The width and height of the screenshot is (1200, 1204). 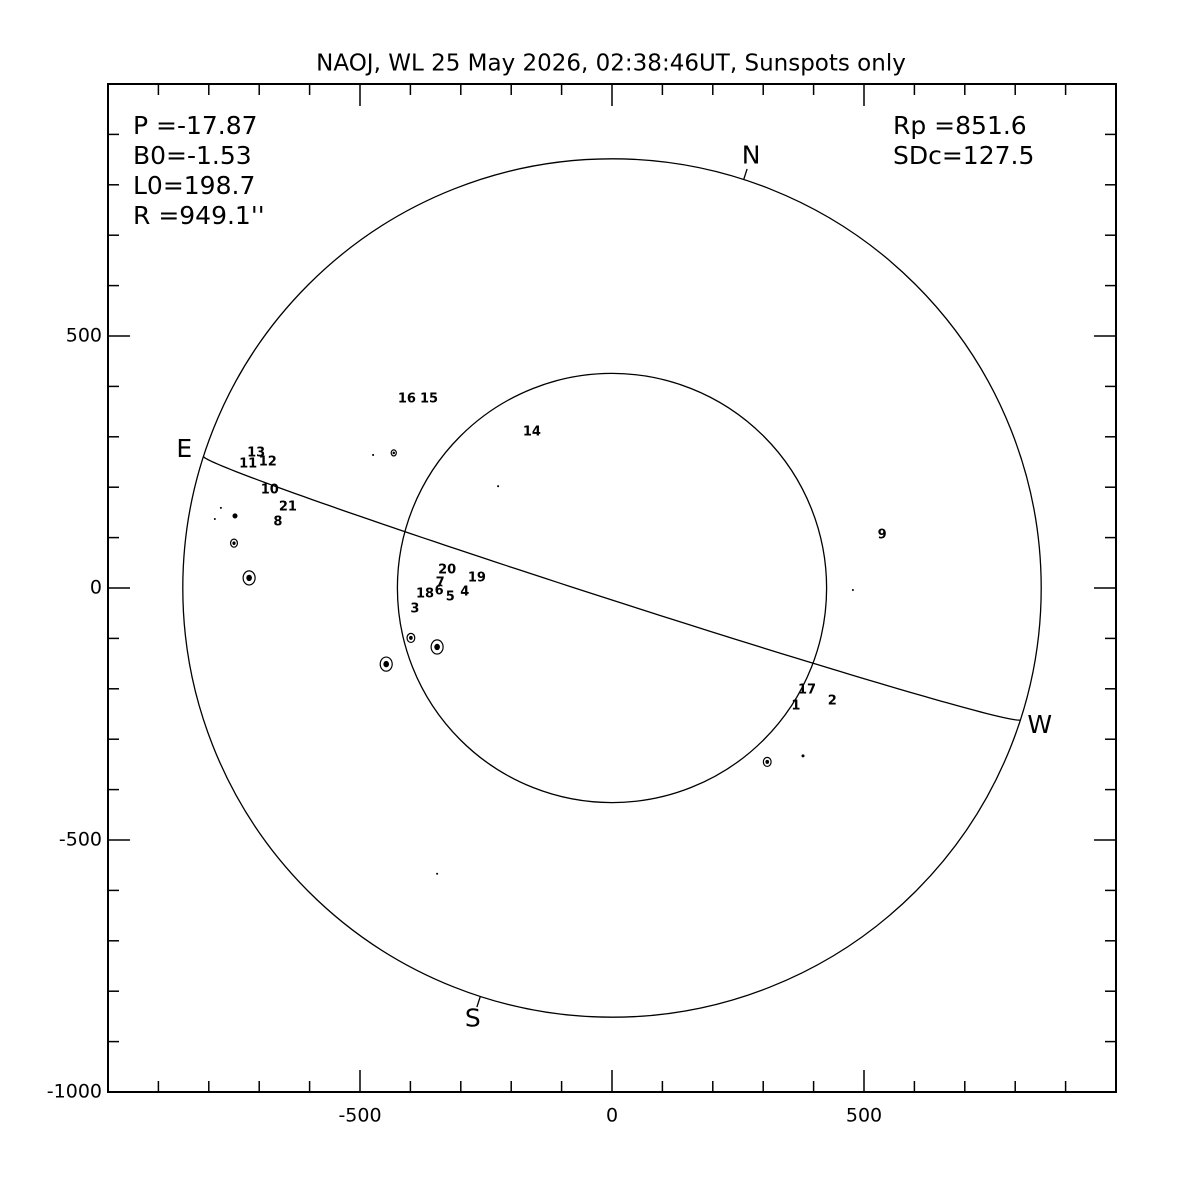 What do you see at coordinates (359, 1116) in the screenshot?
I see `x-tick-label: -500` at bounding box center [359, 1116].